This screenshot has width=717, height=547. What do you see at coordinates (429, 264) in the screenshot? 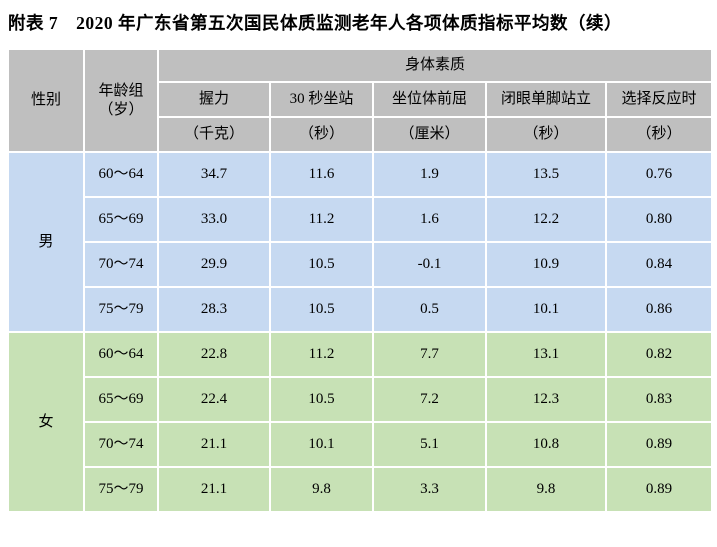
I see `value-cell: -0.1` at bounding box center [429, 264].